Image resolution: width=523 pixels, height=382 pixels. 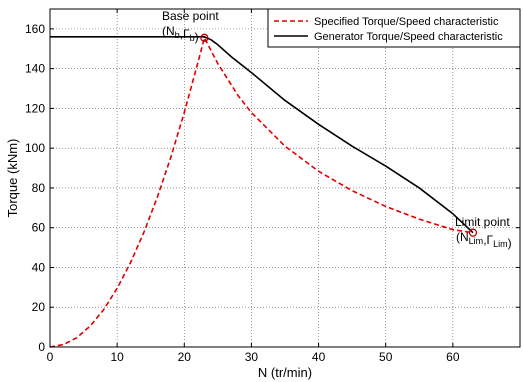 I want to click on x-tick-label: 0, so click(x=50, y=357).